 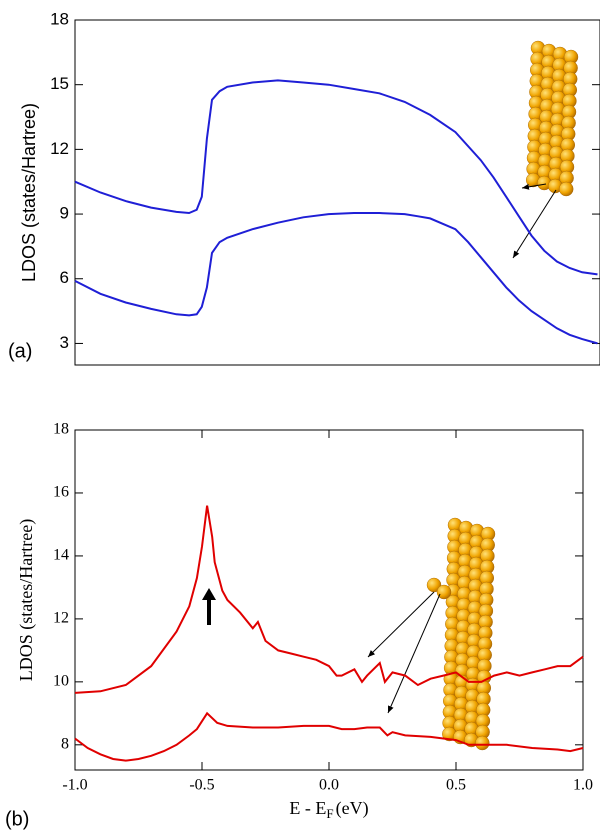 I want to click on x-axis-label: E - EF (eV), so click(x=328, y=809).